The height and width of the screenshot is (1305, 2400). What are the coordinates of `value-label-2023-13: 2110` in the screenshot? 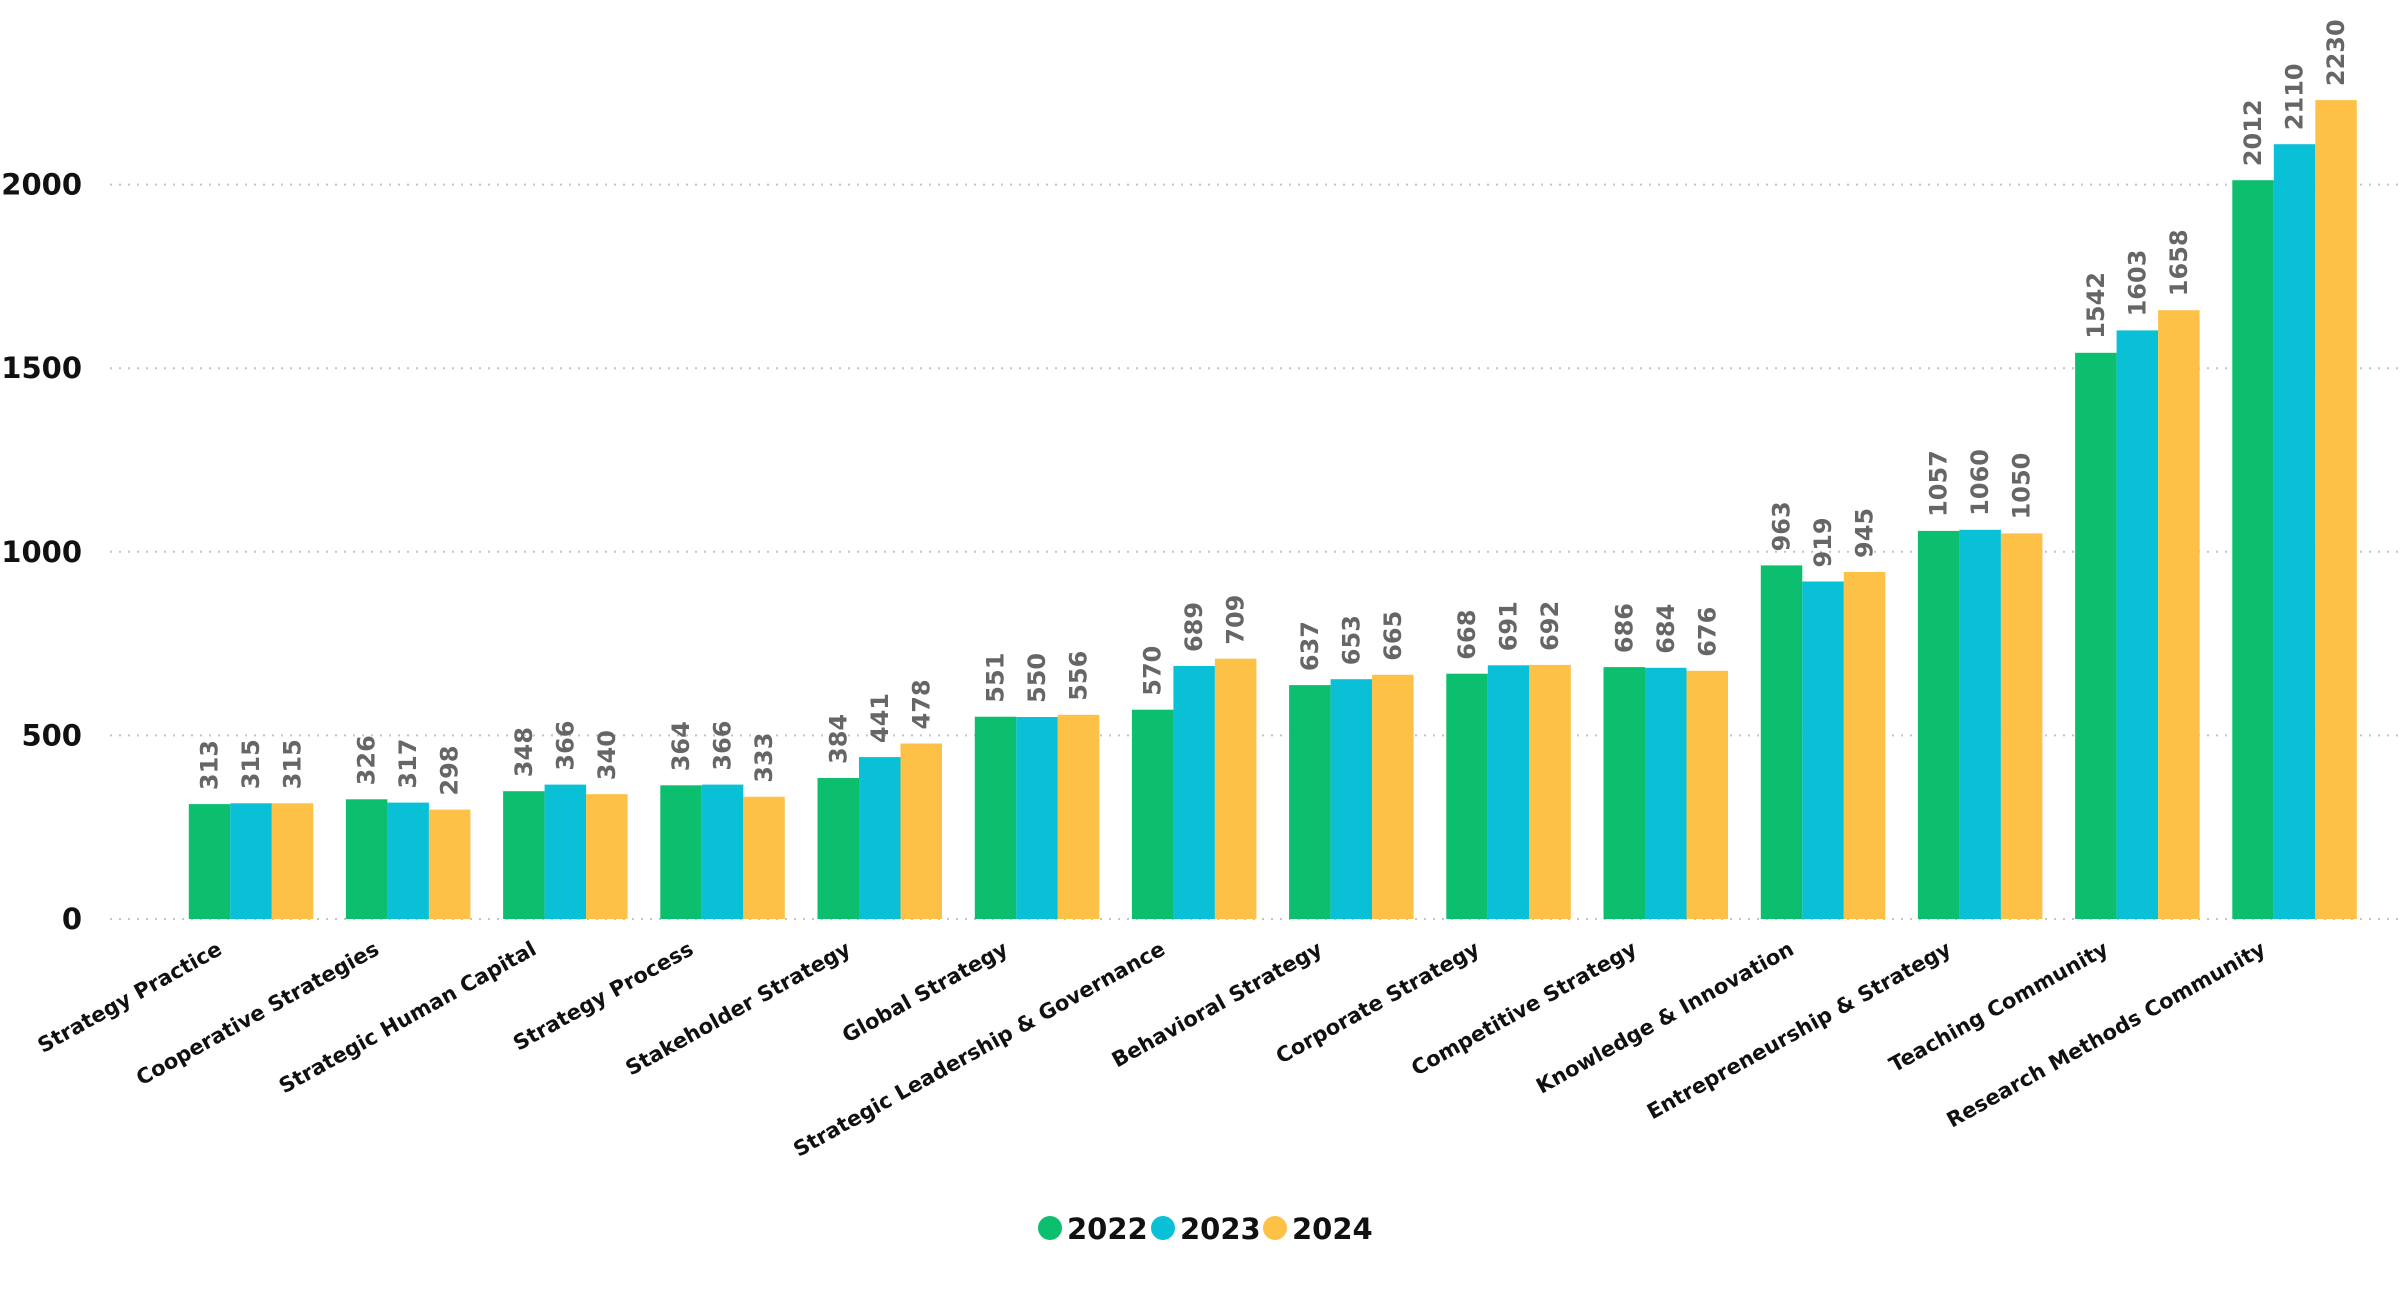 It's located at (2295, 96).